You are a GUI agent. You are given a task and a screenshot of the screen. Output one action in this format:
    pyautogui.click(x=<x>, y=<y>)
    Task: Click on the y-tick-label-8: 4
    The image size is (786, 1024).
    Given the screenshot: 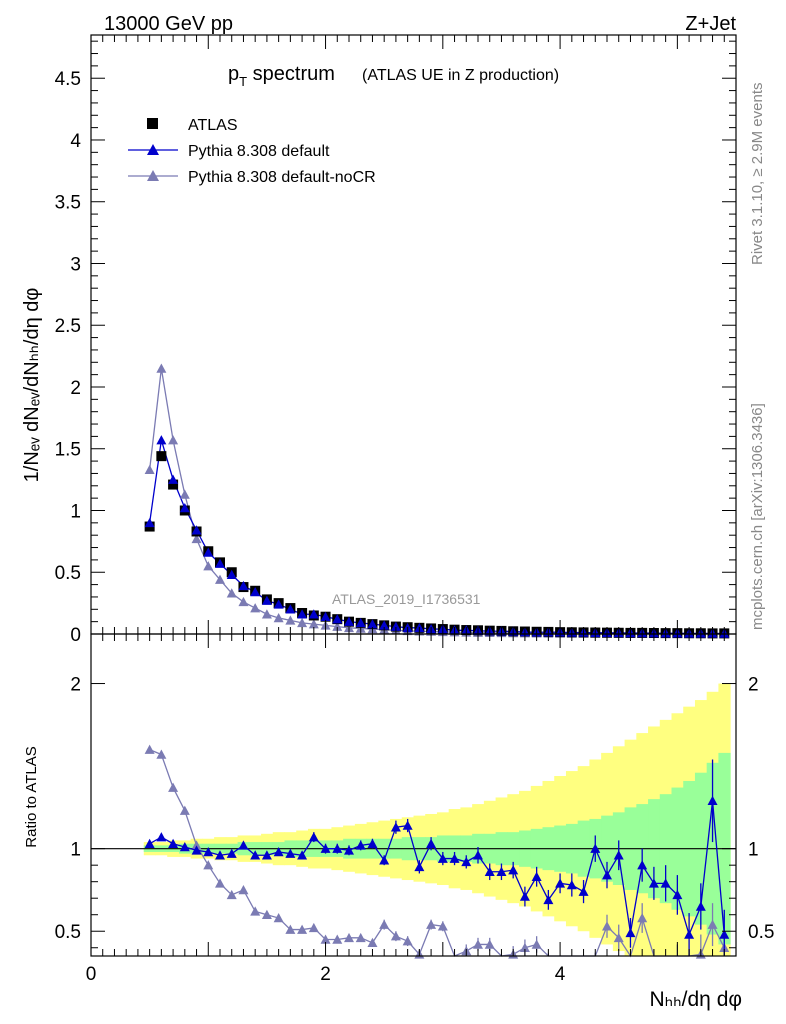 What is the action you would take?
    pyautogui.click(x=75, y=141)
    